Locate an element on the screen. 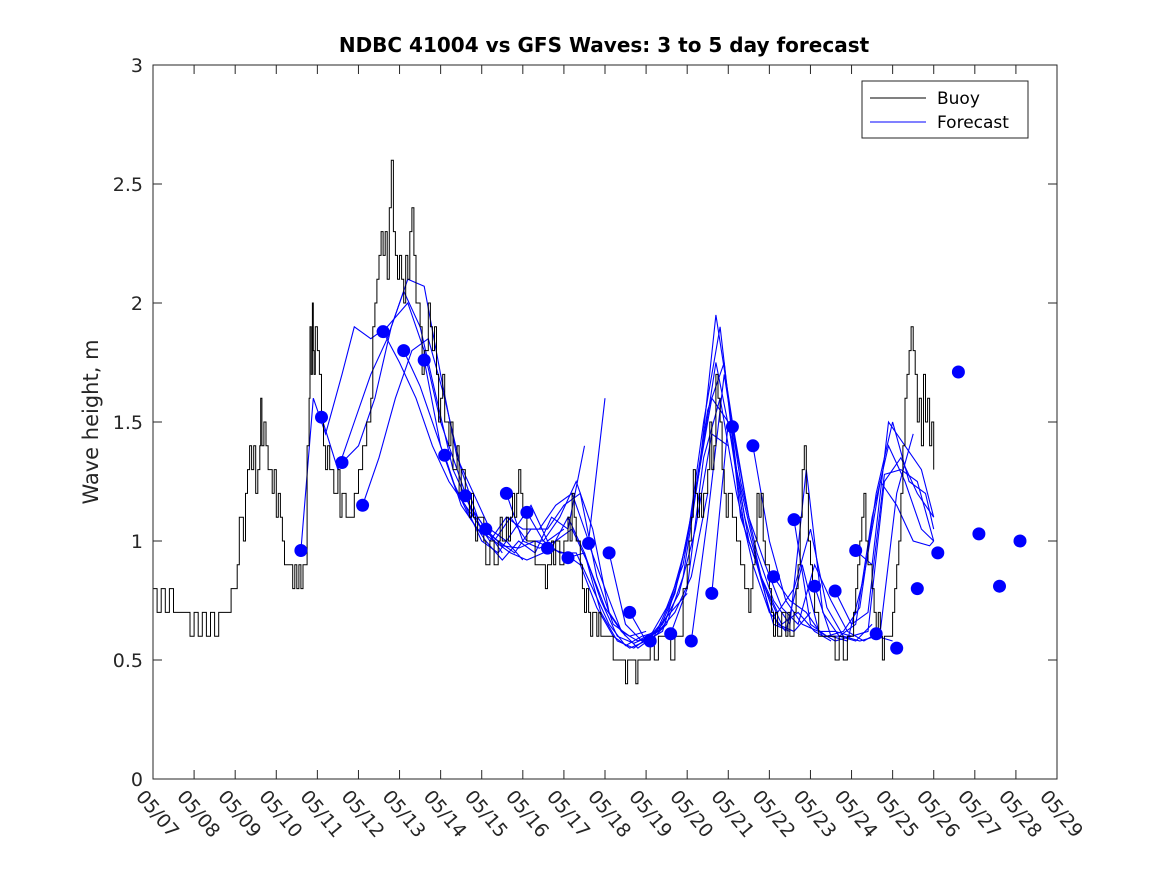 This screenshot has width=1167, height=875. x-tick-label: 05/11 is located at coordinates (322, 814).